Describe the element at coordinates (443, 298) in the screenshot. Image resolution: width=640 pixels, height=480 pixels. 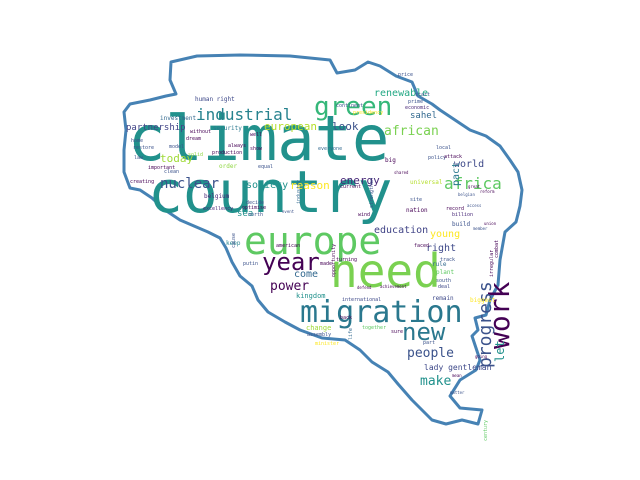
I see `cloud-word: remain` at that location.